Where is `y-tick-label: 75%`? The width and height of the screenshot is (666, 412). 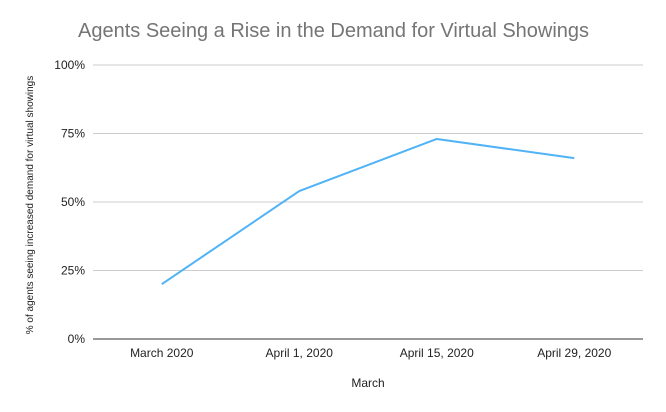
y-tick-label: 75% is located at coordinates (73, 134).